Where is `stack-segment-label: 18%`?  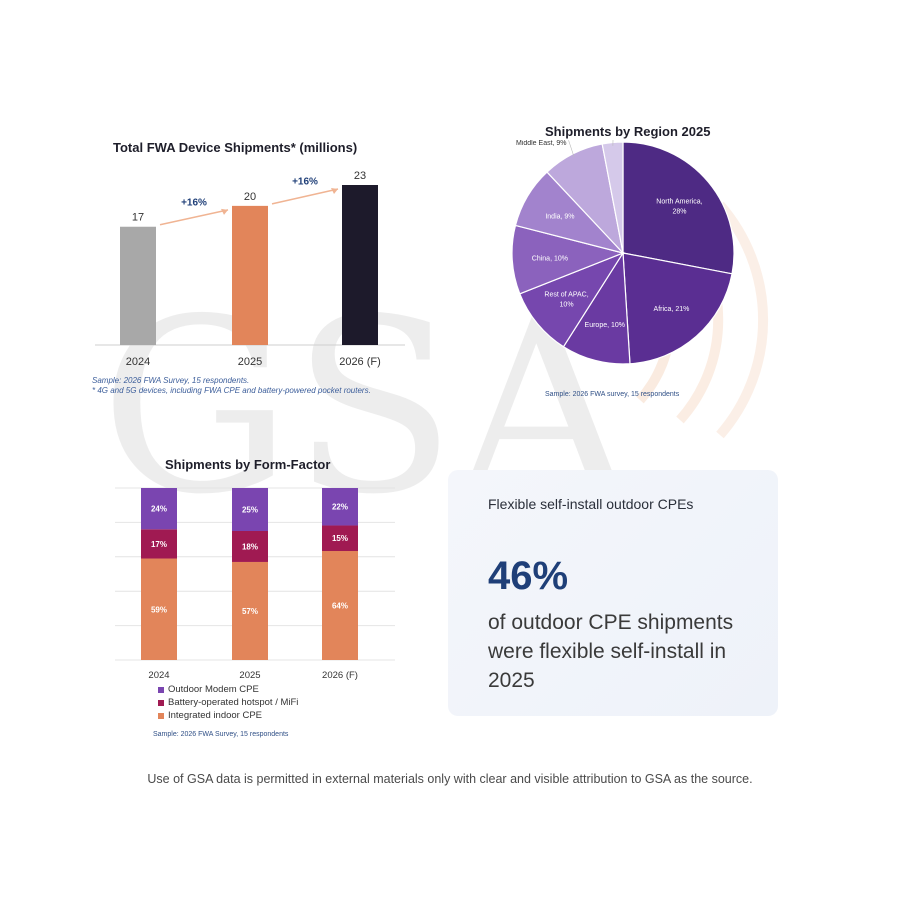 stack-segment-label: 18% is located at coordinates (250, 546).